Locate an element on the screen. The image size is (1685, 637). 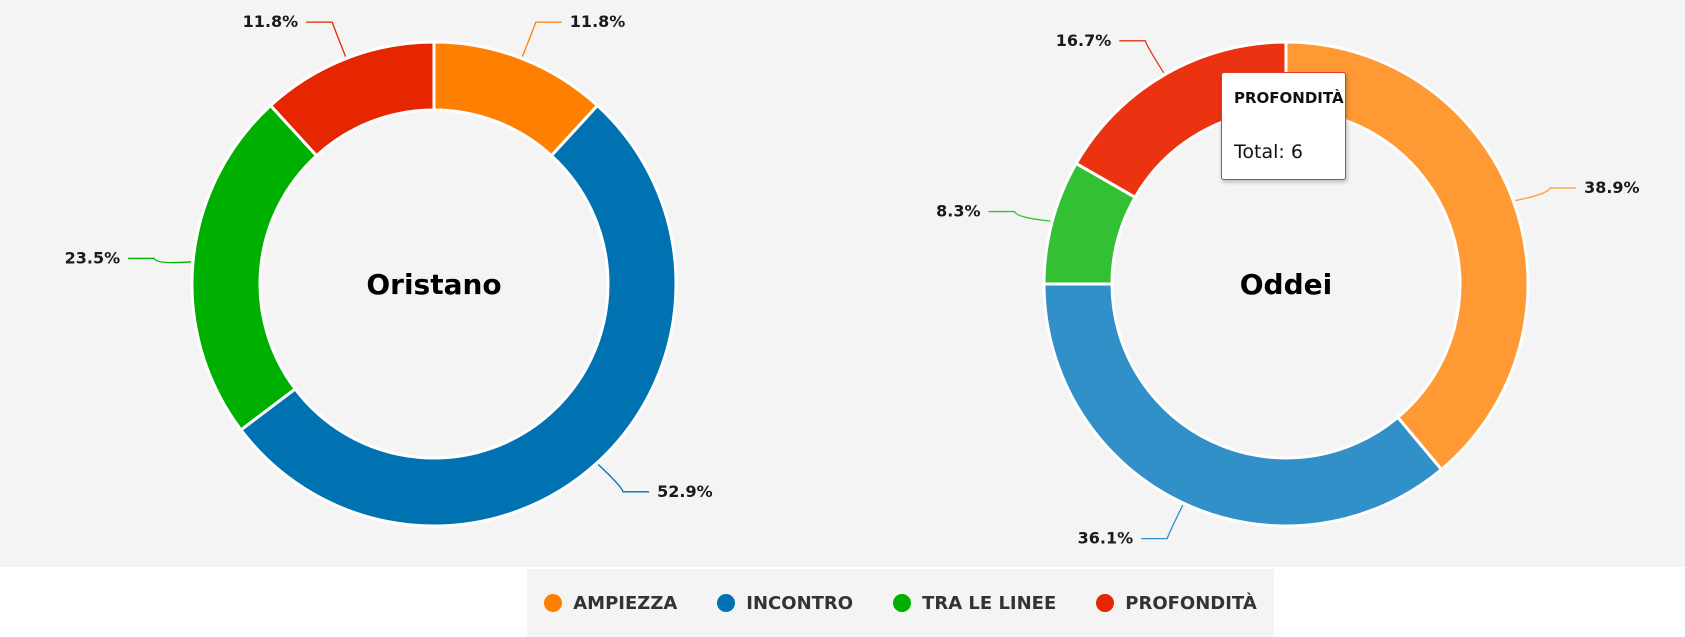
slice-tra-le-linee is located at coordinates (254, 268).